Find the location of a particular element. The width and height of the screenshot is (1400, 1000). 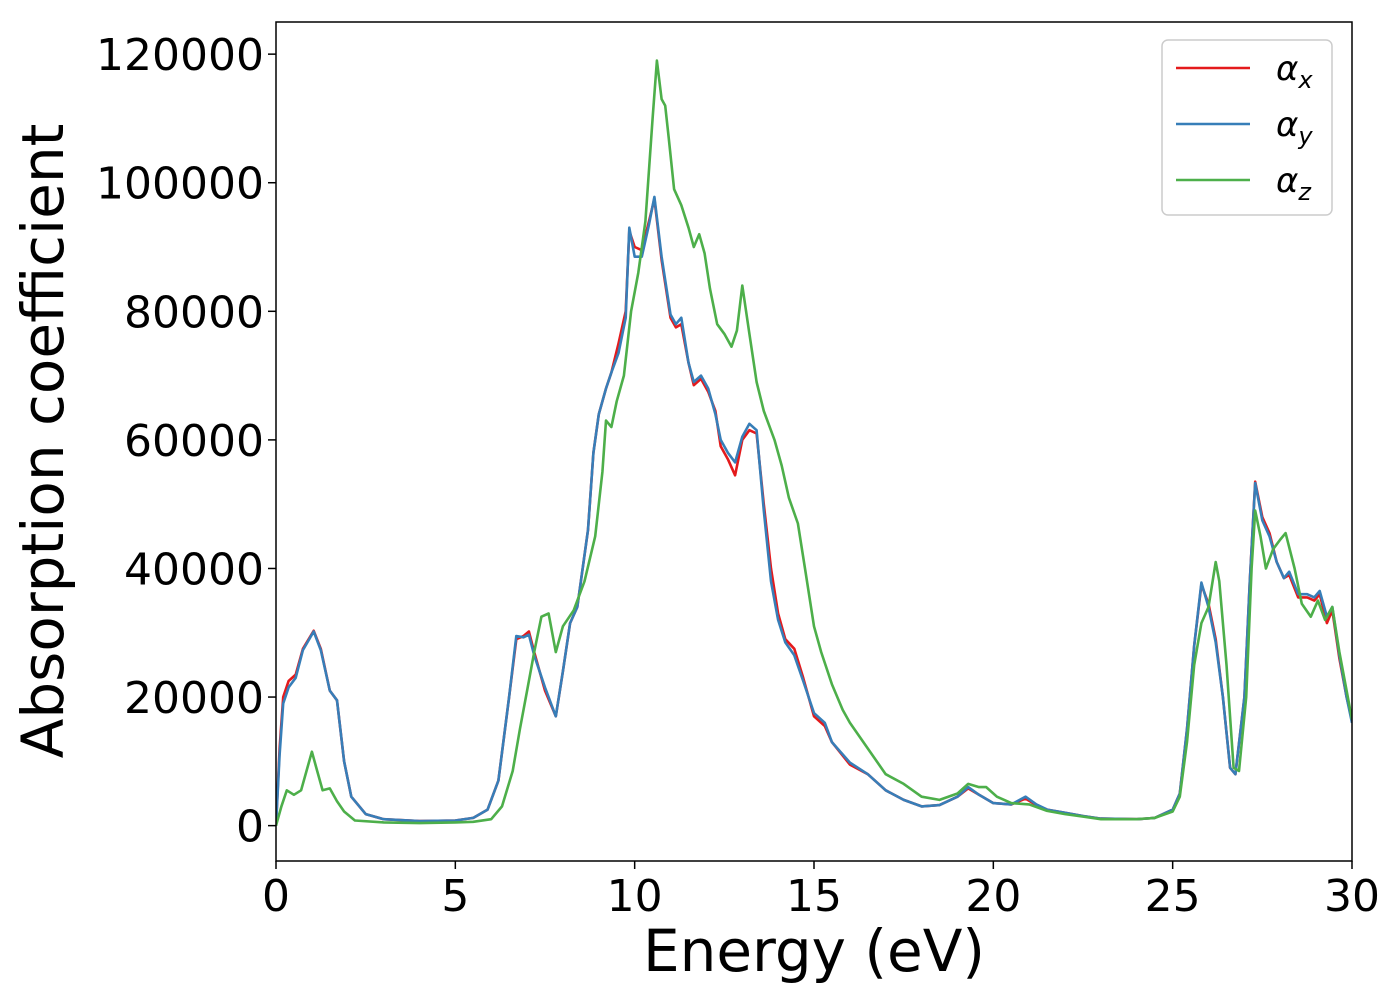

x-tick-label: 5 is located at coordinates (455, 896).